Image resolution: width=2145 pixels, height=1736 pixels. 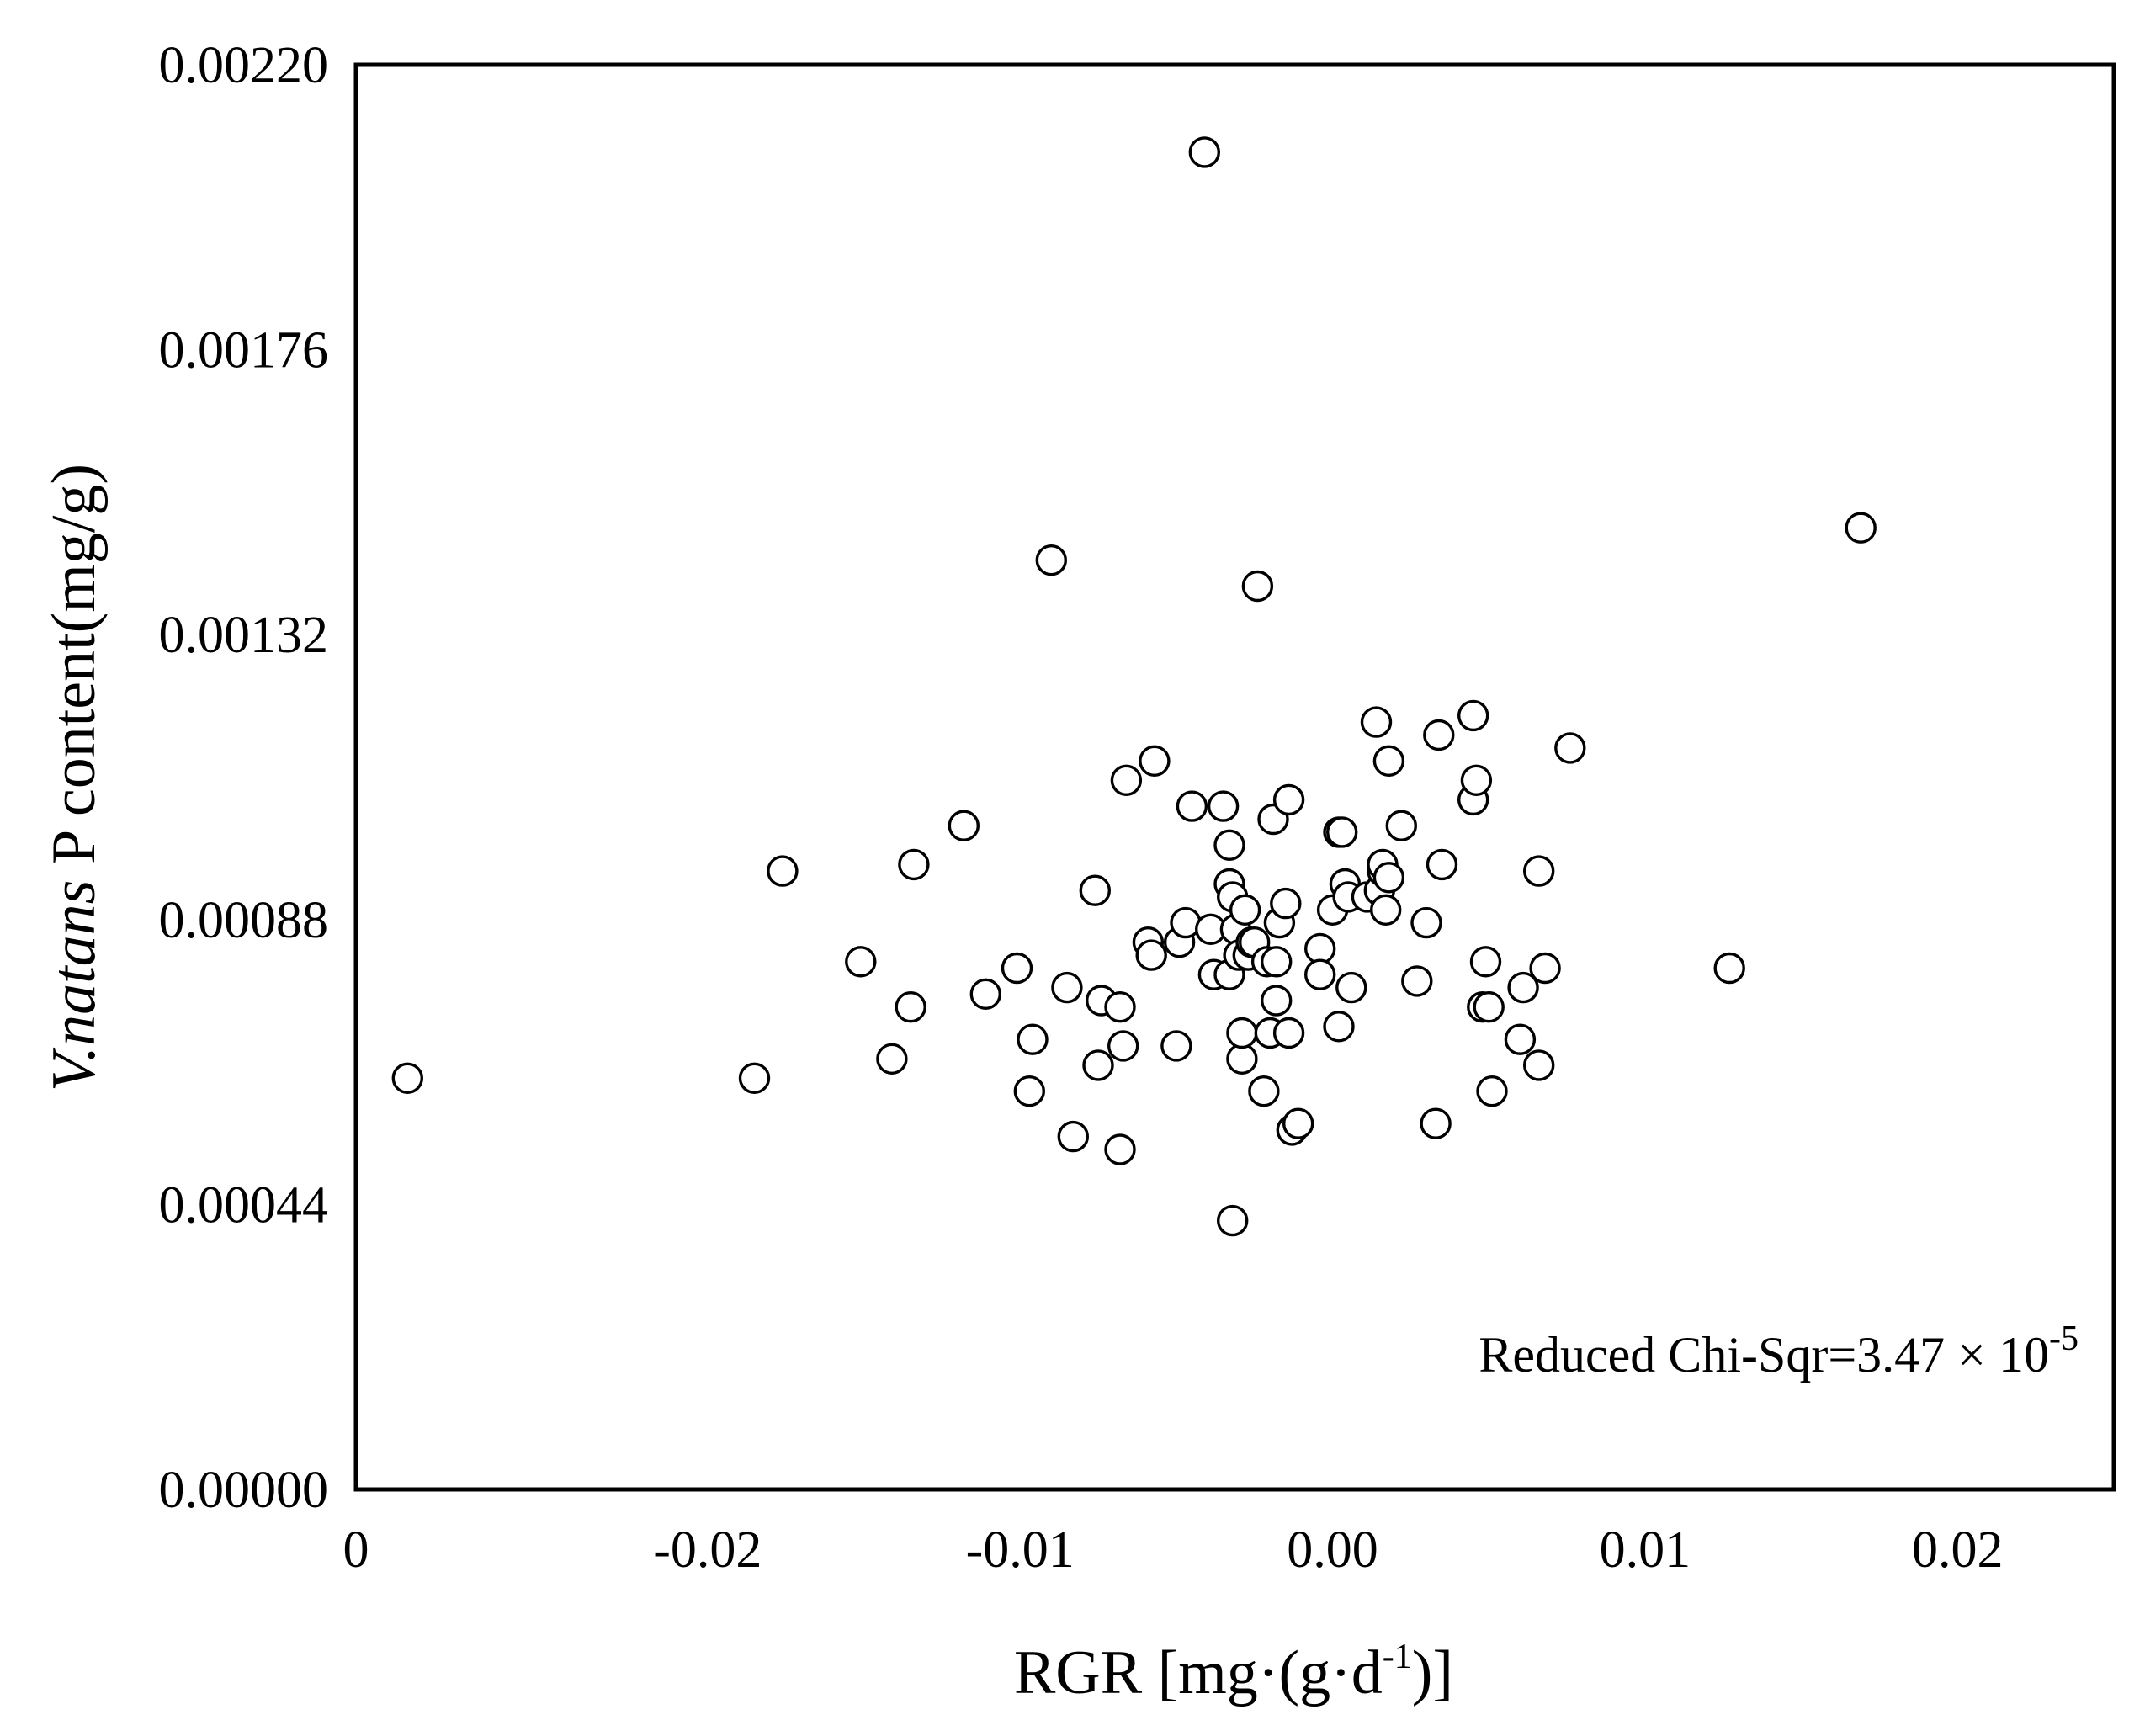 What do you see at coordinates (1020, 1550) in the screenshot?
I see `x-tick-label: -0.01` at bounding box center [1020, 1550].